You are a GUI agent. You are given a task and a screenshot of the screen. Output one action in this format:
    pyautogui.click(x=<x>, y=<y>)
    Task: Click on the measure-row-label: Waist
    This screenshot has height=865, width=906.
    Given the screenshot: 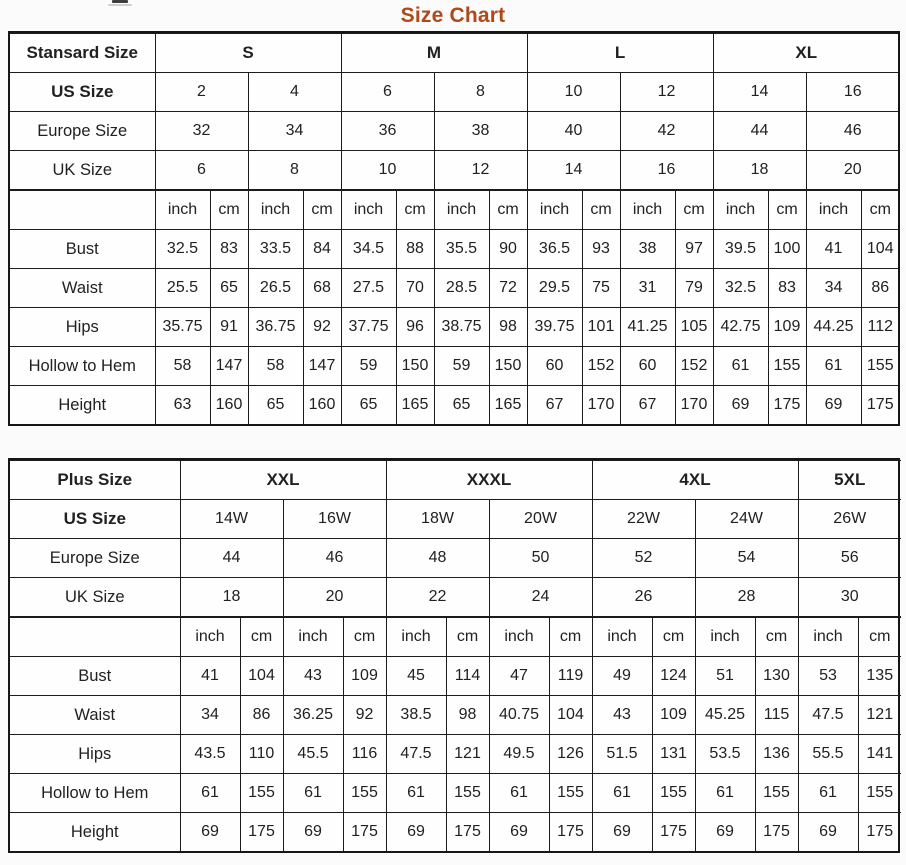 What is the action you would take?
    pyautogui.click(x=95, y=715)
    